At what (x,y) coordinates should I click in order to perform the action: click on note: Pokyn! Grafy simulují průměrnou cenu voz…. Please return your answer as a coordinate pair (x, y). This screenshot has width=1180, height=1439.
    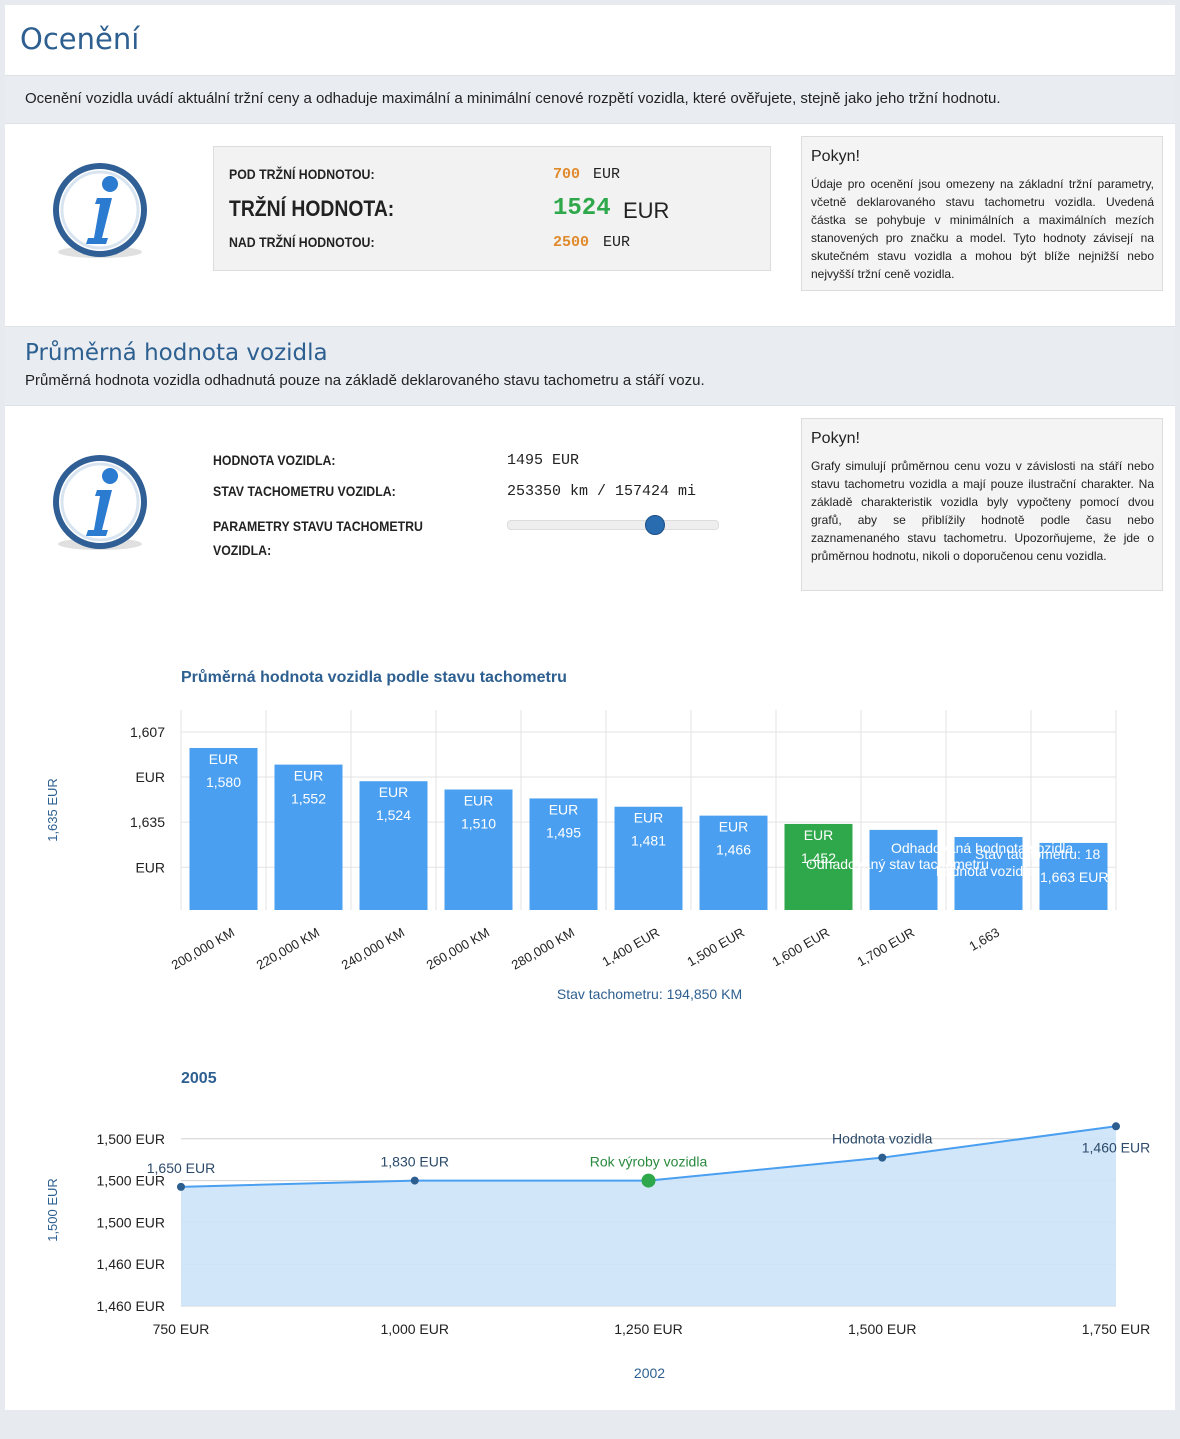
    Looking at the image, I should click on (982, 504).